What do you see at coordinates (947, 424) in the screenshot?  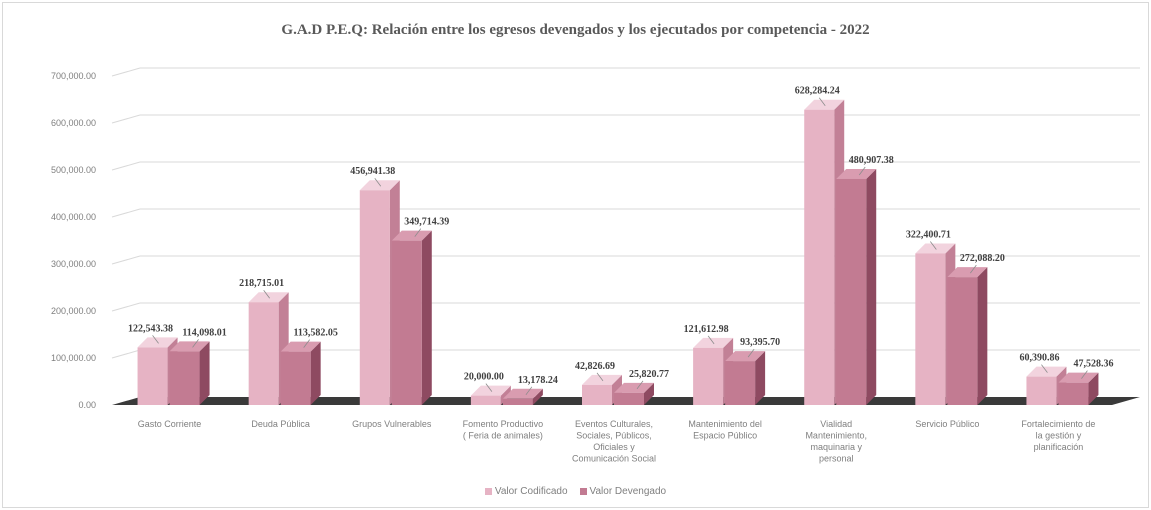 I see `x-tick-label: Servicio Público` at bounding box center [947, 424].